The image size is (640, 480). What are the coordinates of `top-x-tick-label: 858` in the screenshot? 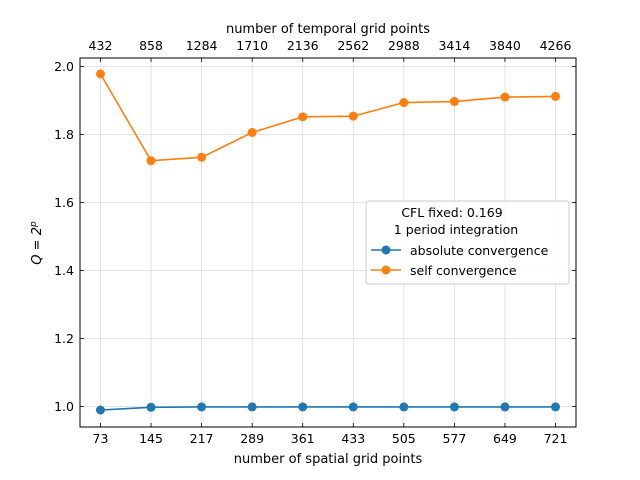 It's located at (151, 45).